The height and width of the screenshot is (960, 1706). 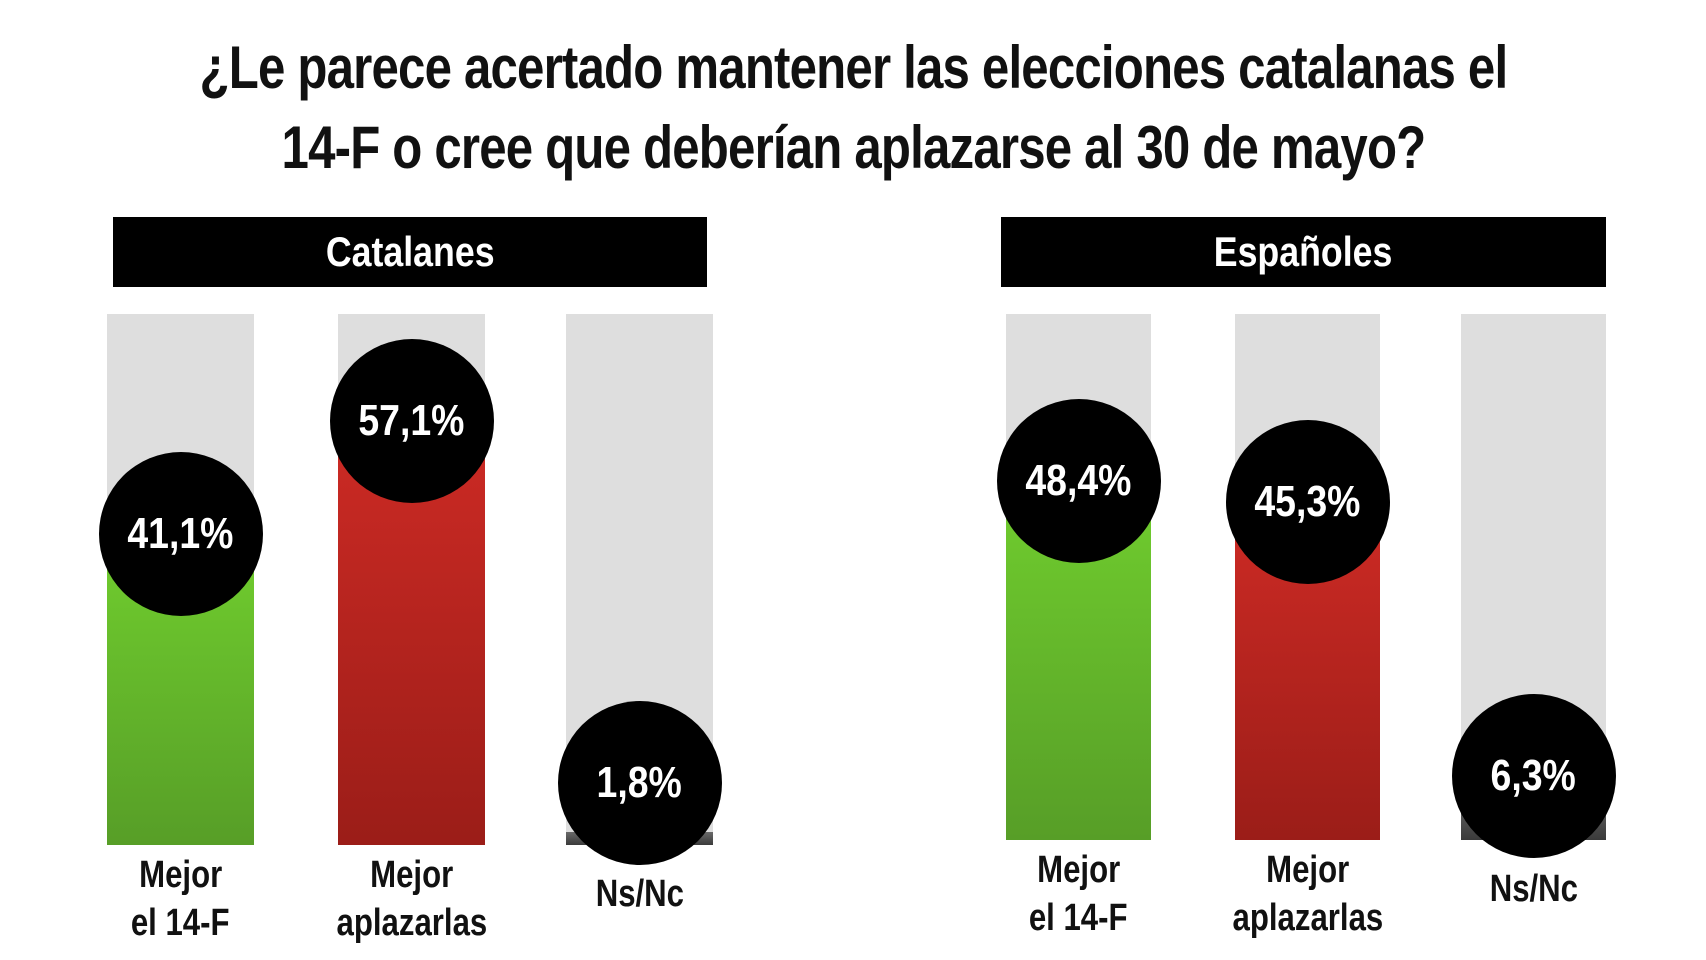 I want to click on value-label: 6,3%, so click(x=1533, y=775).